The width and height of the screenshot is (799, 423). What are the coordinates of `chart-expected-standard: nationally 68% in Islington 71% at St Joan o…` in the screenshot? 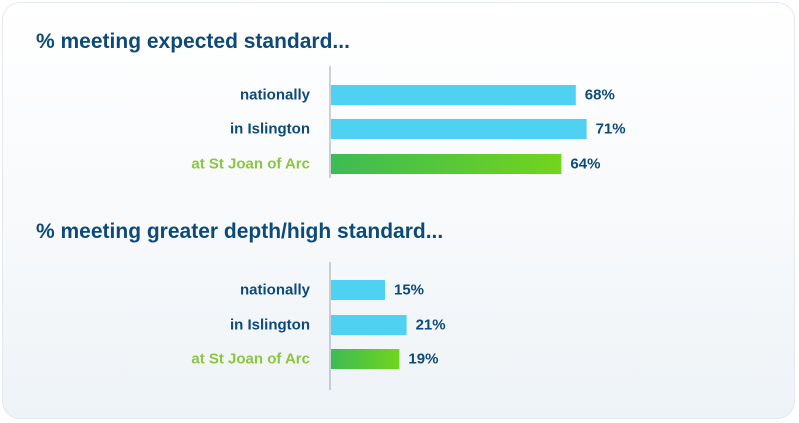 It's located at (408, 122).